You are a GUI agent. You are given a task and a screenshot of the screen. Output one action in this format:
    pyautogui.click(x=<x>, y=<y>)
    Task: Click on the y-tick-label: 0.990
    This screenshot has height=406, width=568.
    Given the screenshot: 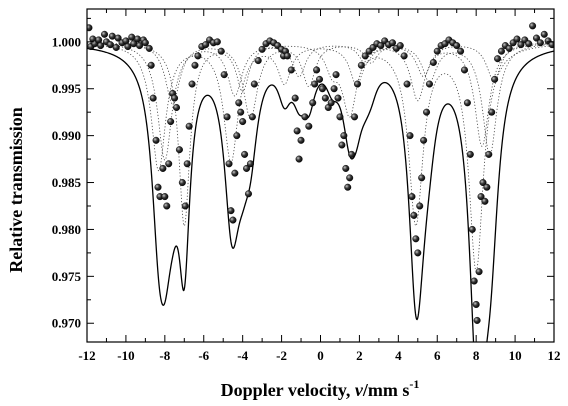 What is the action you would take?
    pyautogui.click(x=66, y=135)
    